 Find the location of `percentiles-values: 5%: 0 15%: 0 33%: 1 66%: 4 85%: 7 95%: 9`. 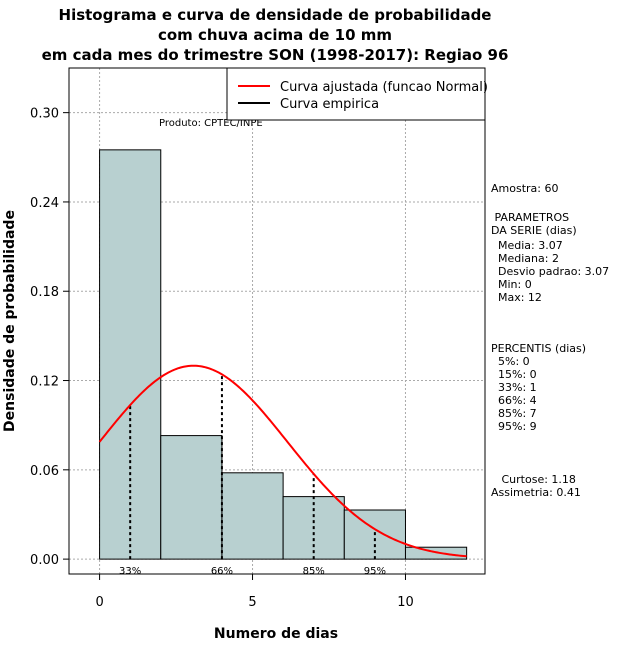

percentiles-values: 5%: 0 15%: 0 33%: 1 66%: 4 85%: 7 95%: 9 is located at coordinates (517, 394).